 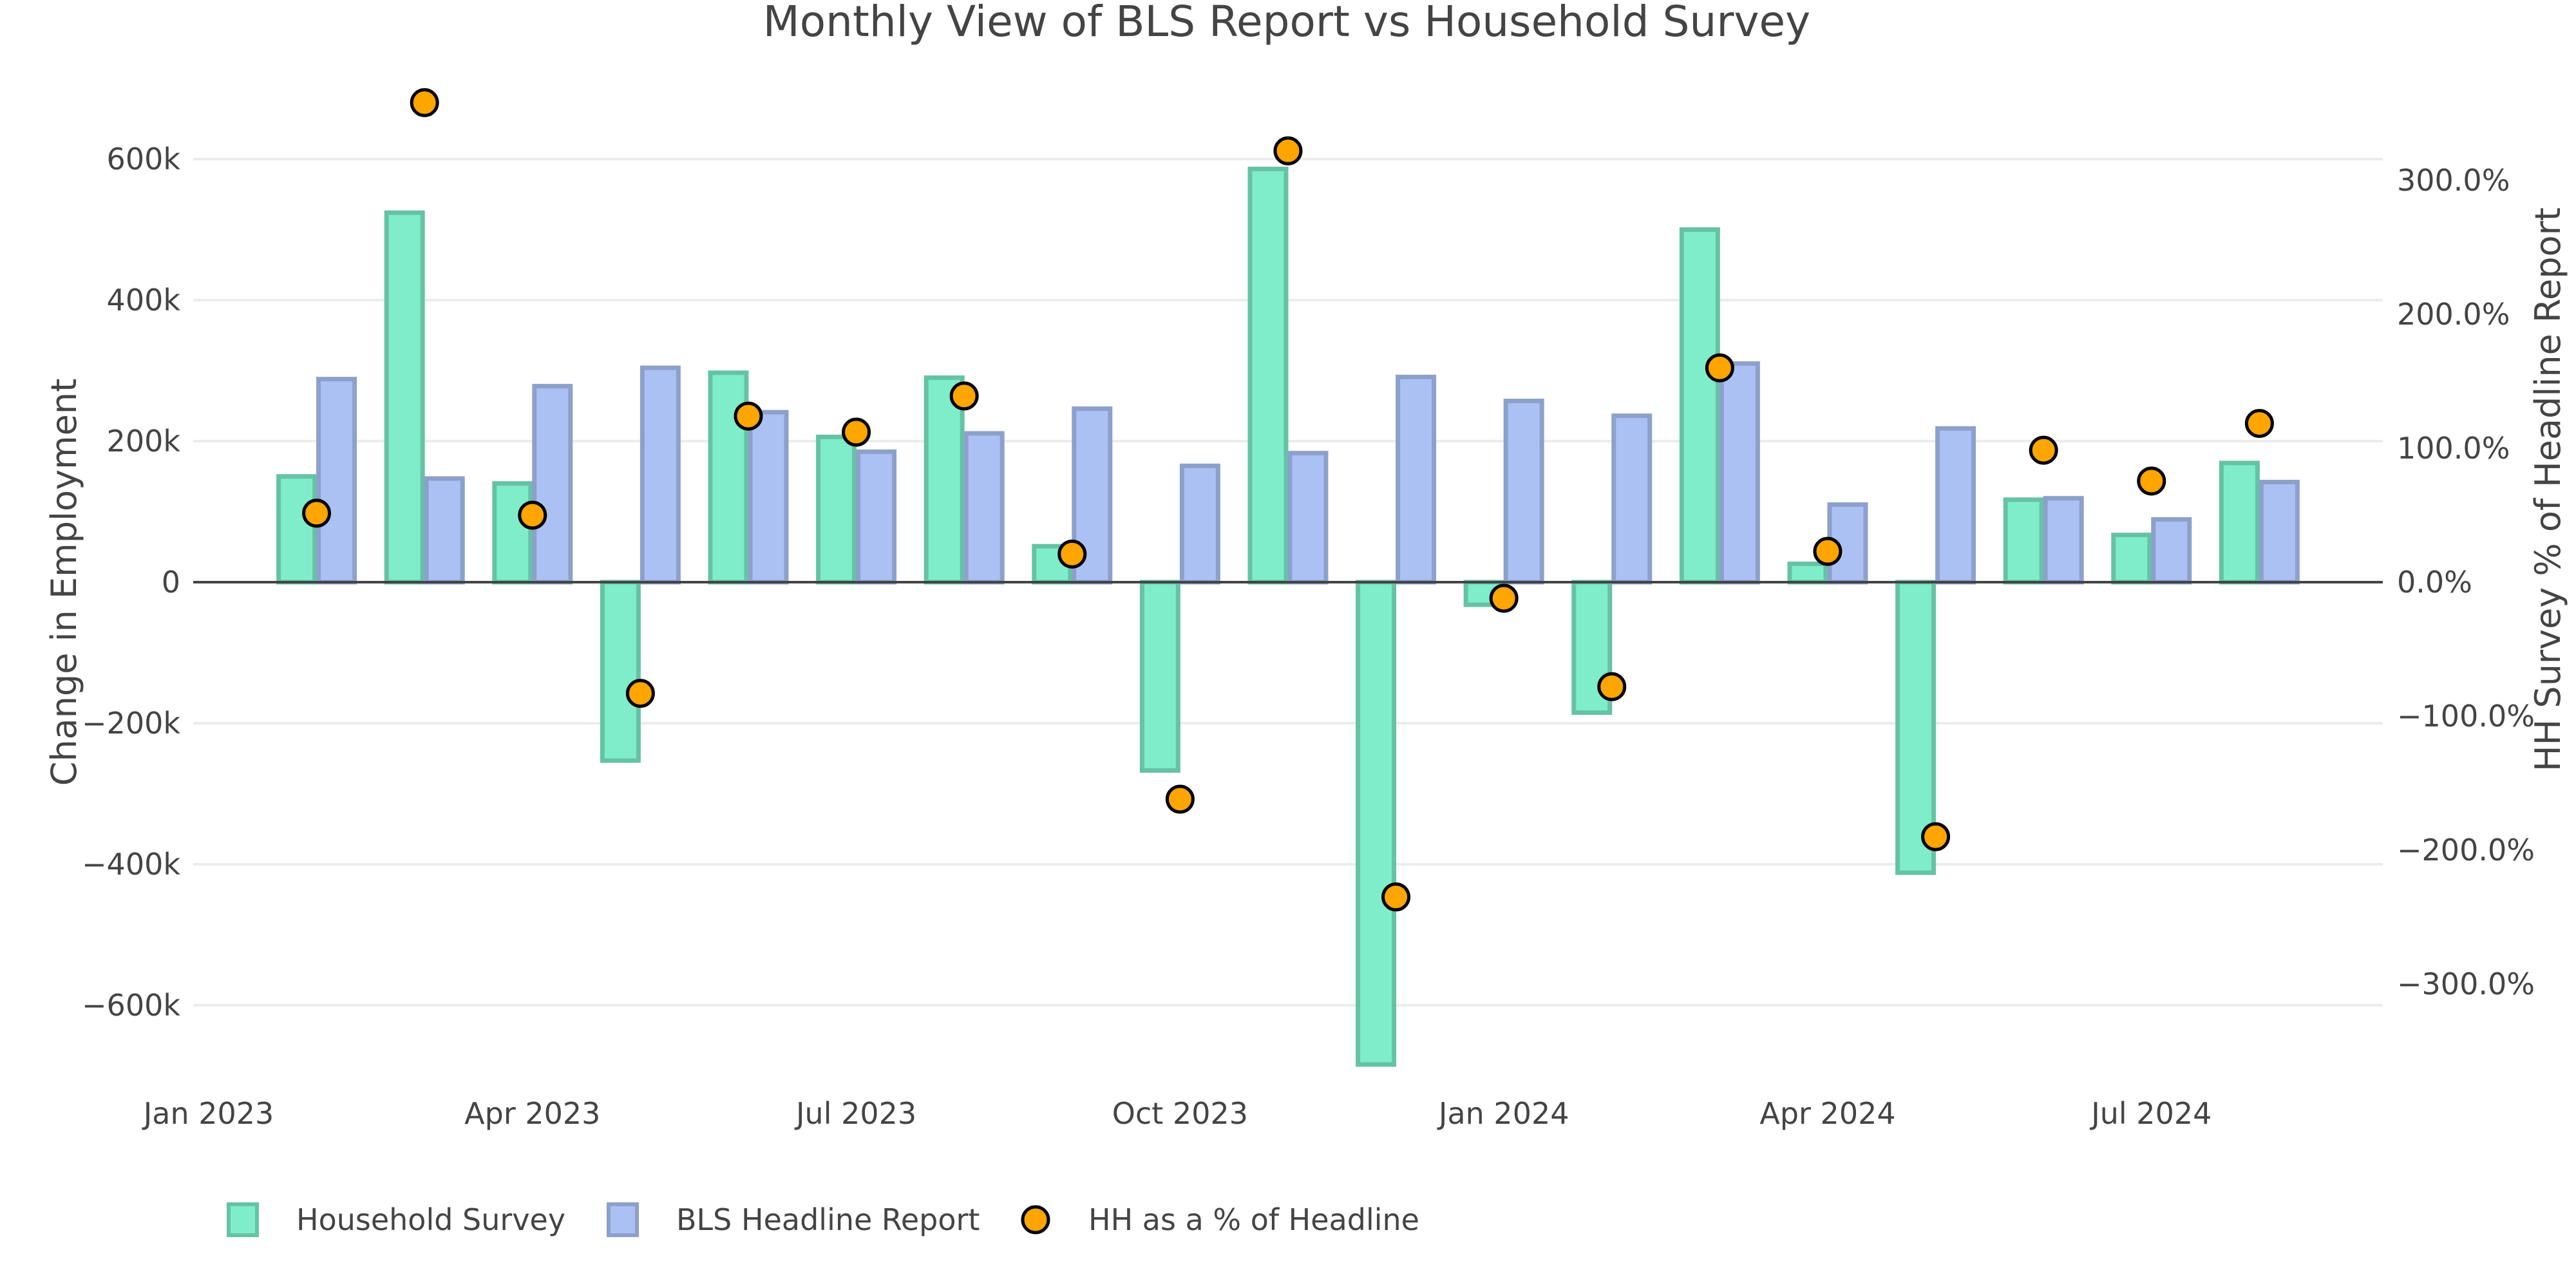 I want to click on y-axis-title: Change in Employment, so click(x=64, y=582).